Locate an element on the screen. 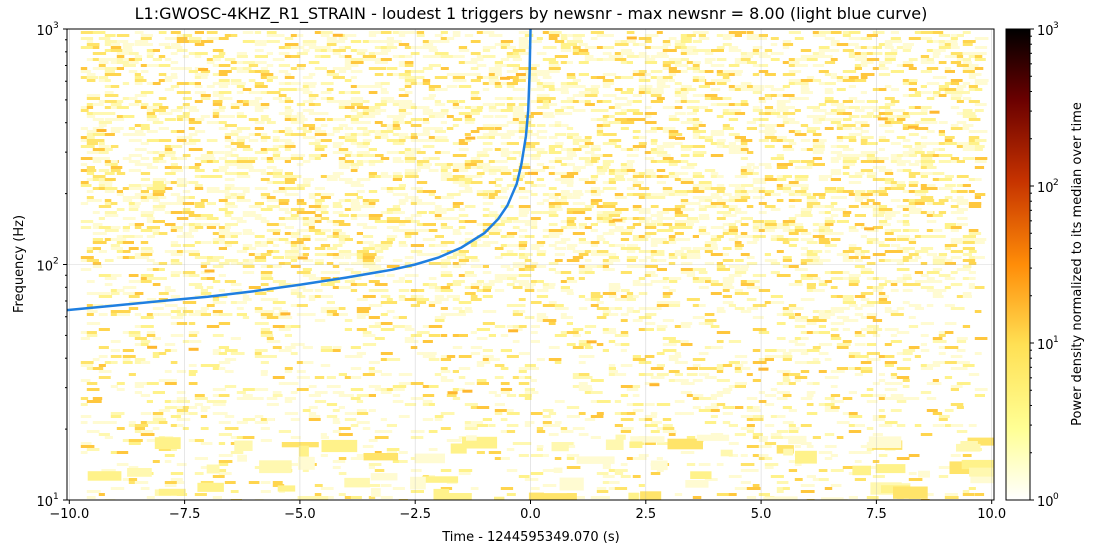 The image size is (1100, 550). x-axis-label: Time - 1244595349.070 (s) is located at coordinates (530, 537).